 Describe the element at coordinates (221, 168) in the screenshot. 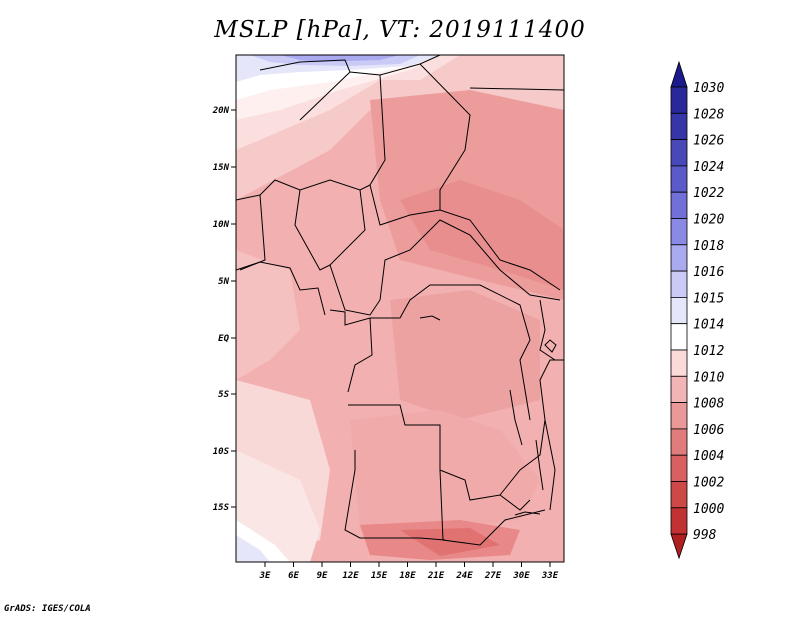

I see `lat-tick-label: 15N` at that location.